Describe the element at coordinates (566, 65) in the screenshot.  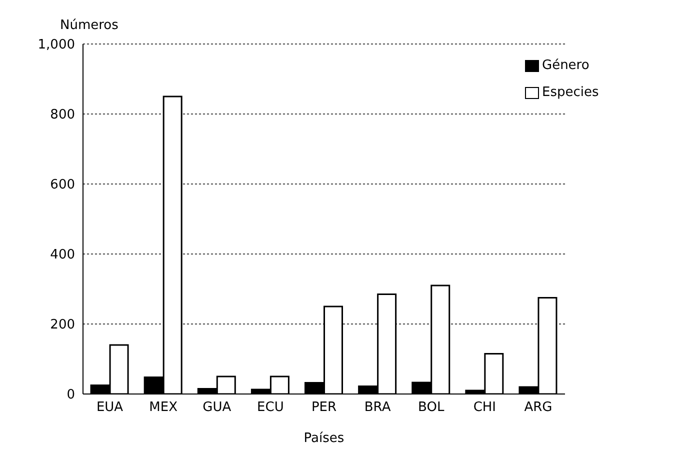
I see `legend-label: Género` at that location.